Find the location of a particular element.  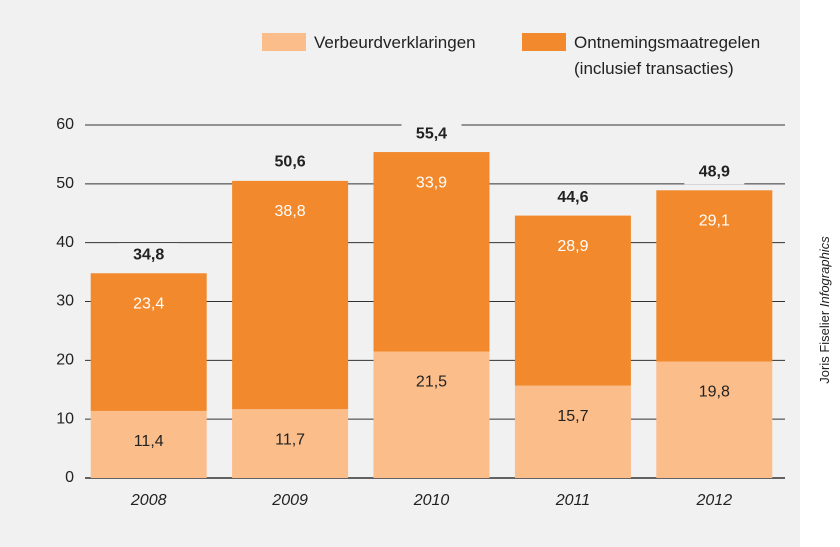

x-tick-label: 2008 is located at coordinates (148, 500).